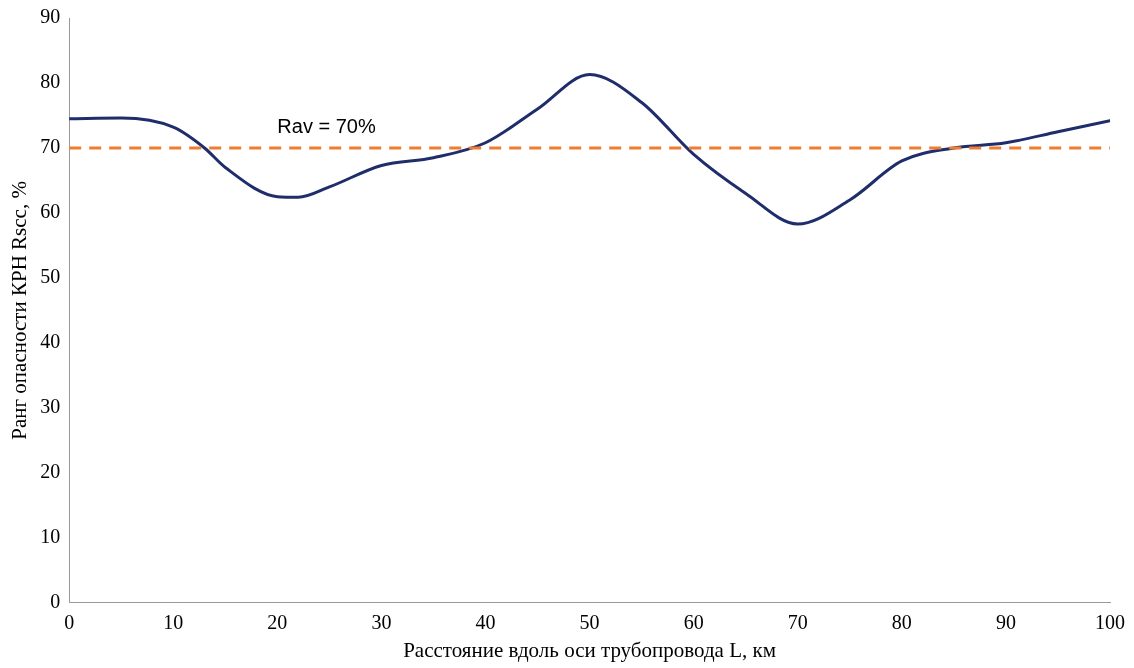 Image resolution: width=1134 pixels, height=668 pixels. What do you see at coordinates (50, 536) in the screenshot?
I see `y-tick-label: 10` at bounding box center [50, 536].